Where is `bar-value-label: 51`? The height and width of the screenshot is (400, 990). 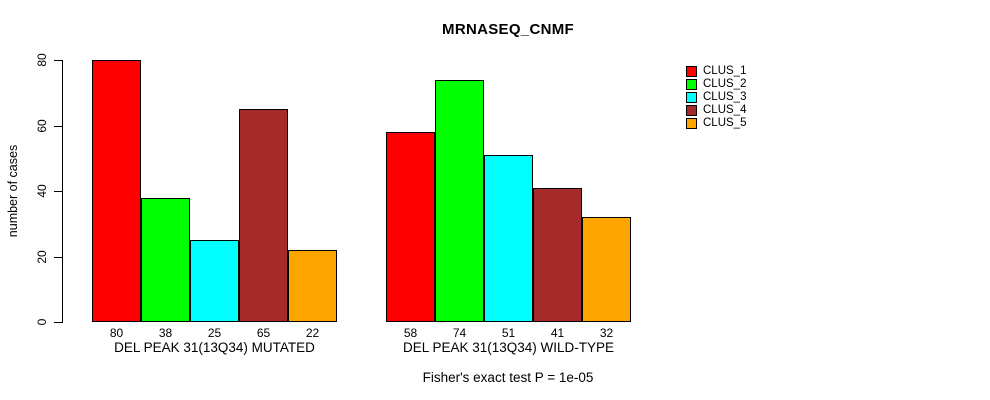 bar-value-label: 51 is located at coordinates (508, 333).